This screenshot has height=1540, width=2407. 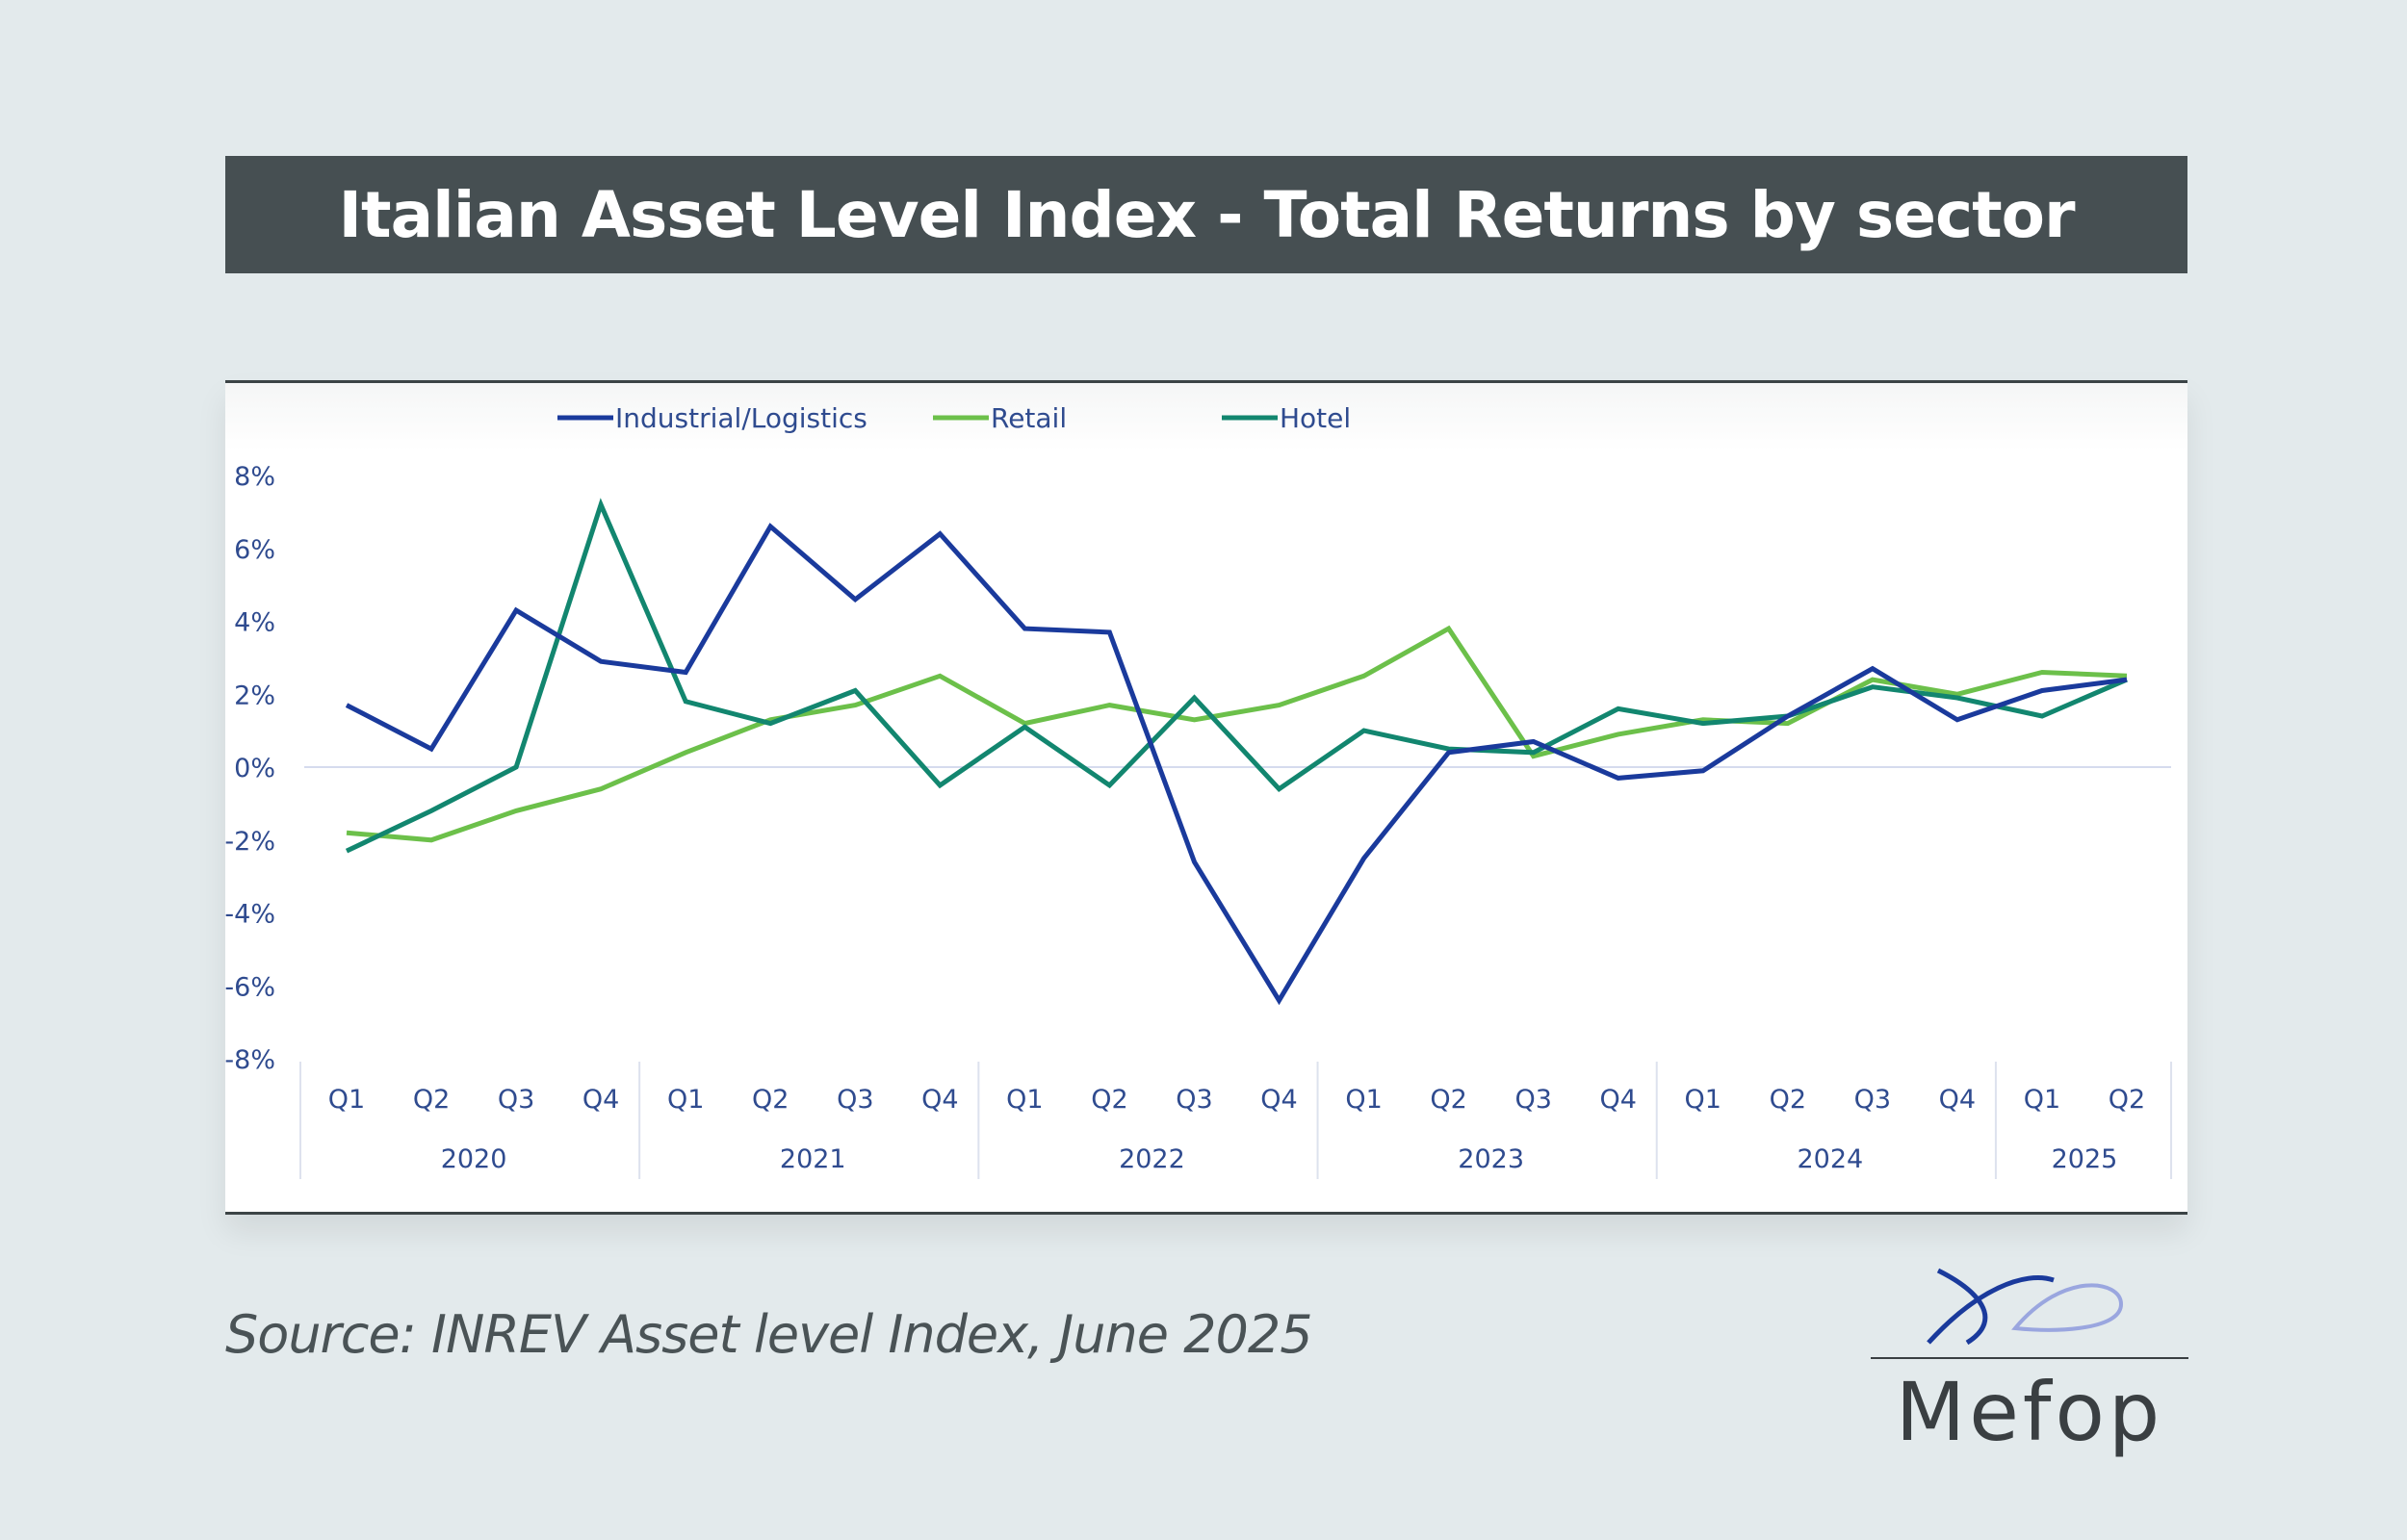 What do you see at coordinates (1029, 418) in the screenshot?
I see `legend-label: Retail` at bounding box center [1029, 418].